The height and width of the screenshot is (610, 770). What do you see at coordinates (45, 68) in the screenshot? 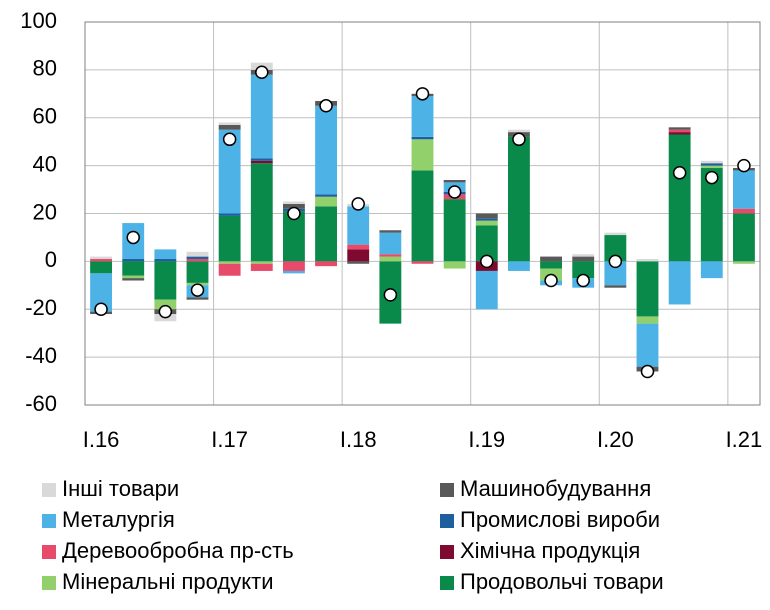
I see `y-tick-label: 80` at bounding box center [45, 68].